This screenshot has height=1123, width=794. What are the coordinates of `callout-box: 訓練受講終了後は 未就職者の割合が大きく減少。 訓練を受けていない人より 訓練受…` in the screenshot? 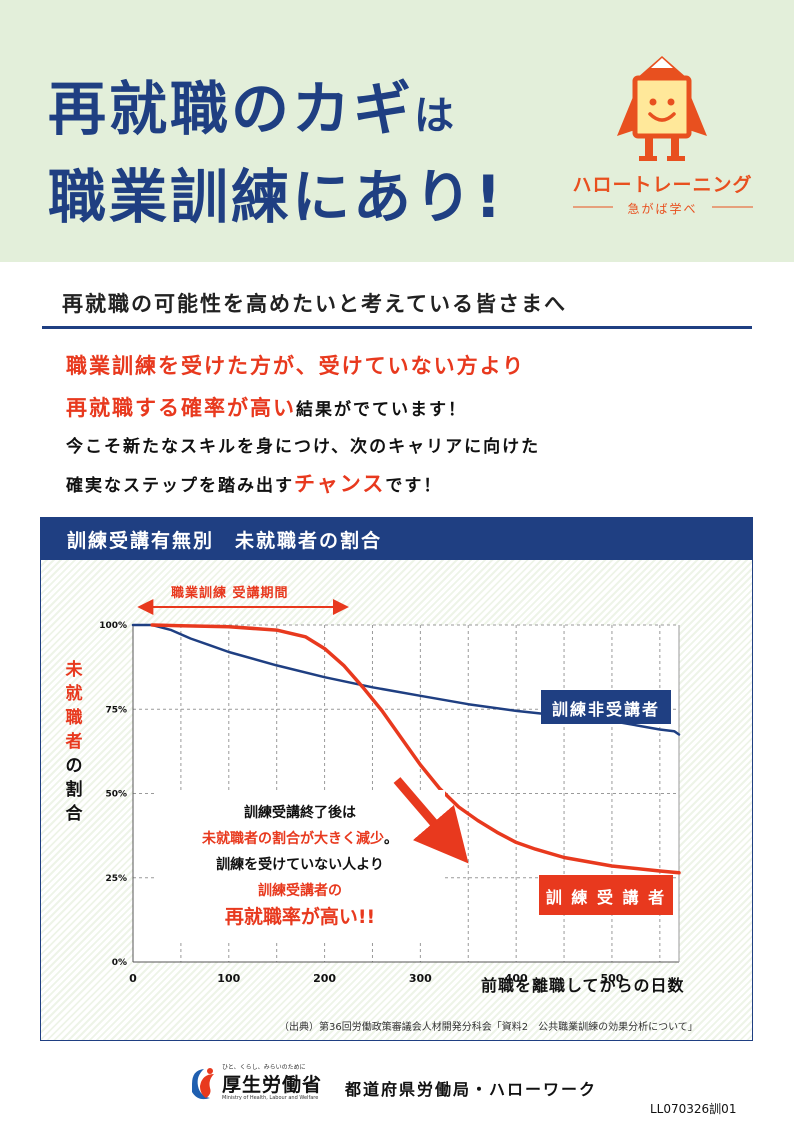 It's located at (300, 865).